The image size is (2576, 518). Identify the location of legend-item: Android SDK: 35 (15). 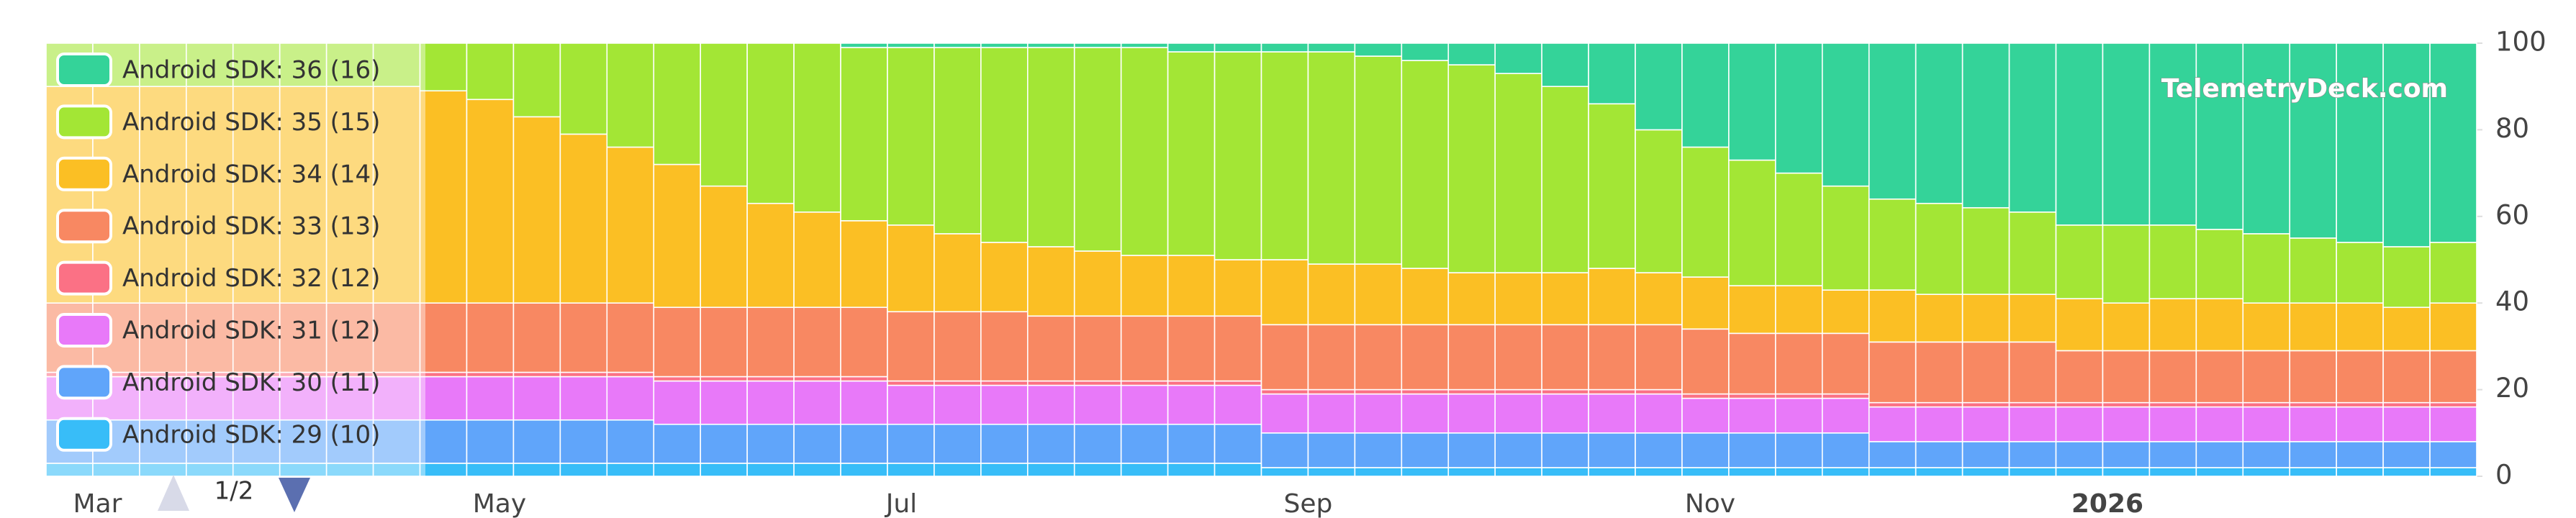
(218, 122).